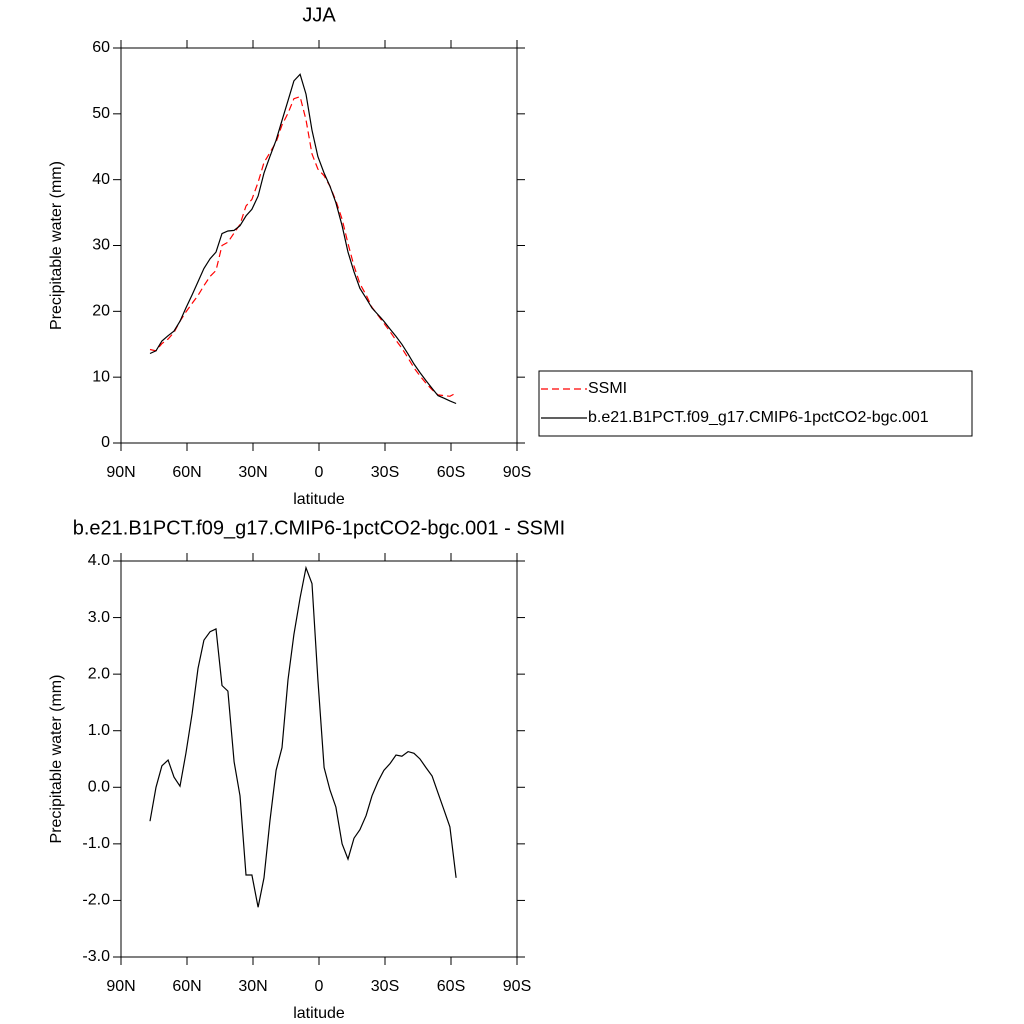 The width and height of the screenshot is (1024, 1024). What do you see at coordinates (96, 956) in the screenshot?
I see `y-tick-label: -3.0` at bounding box center [96, 956].